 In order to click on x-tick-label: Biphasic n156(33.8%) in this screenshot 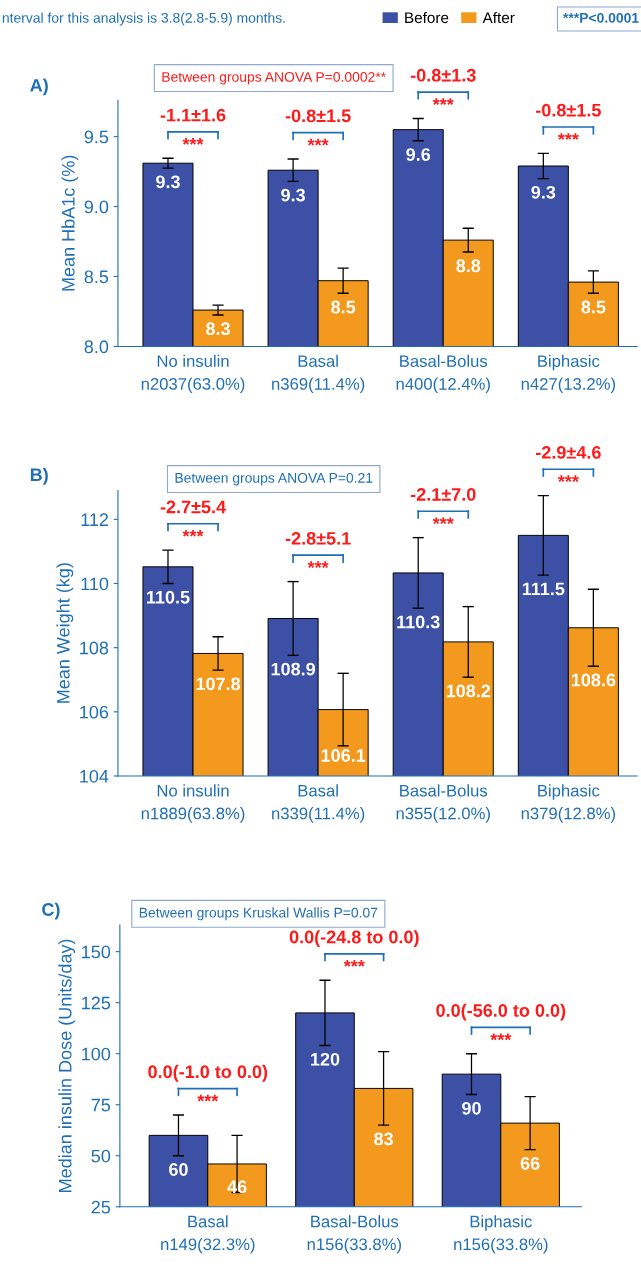, I will do `click(501, 1234)`.